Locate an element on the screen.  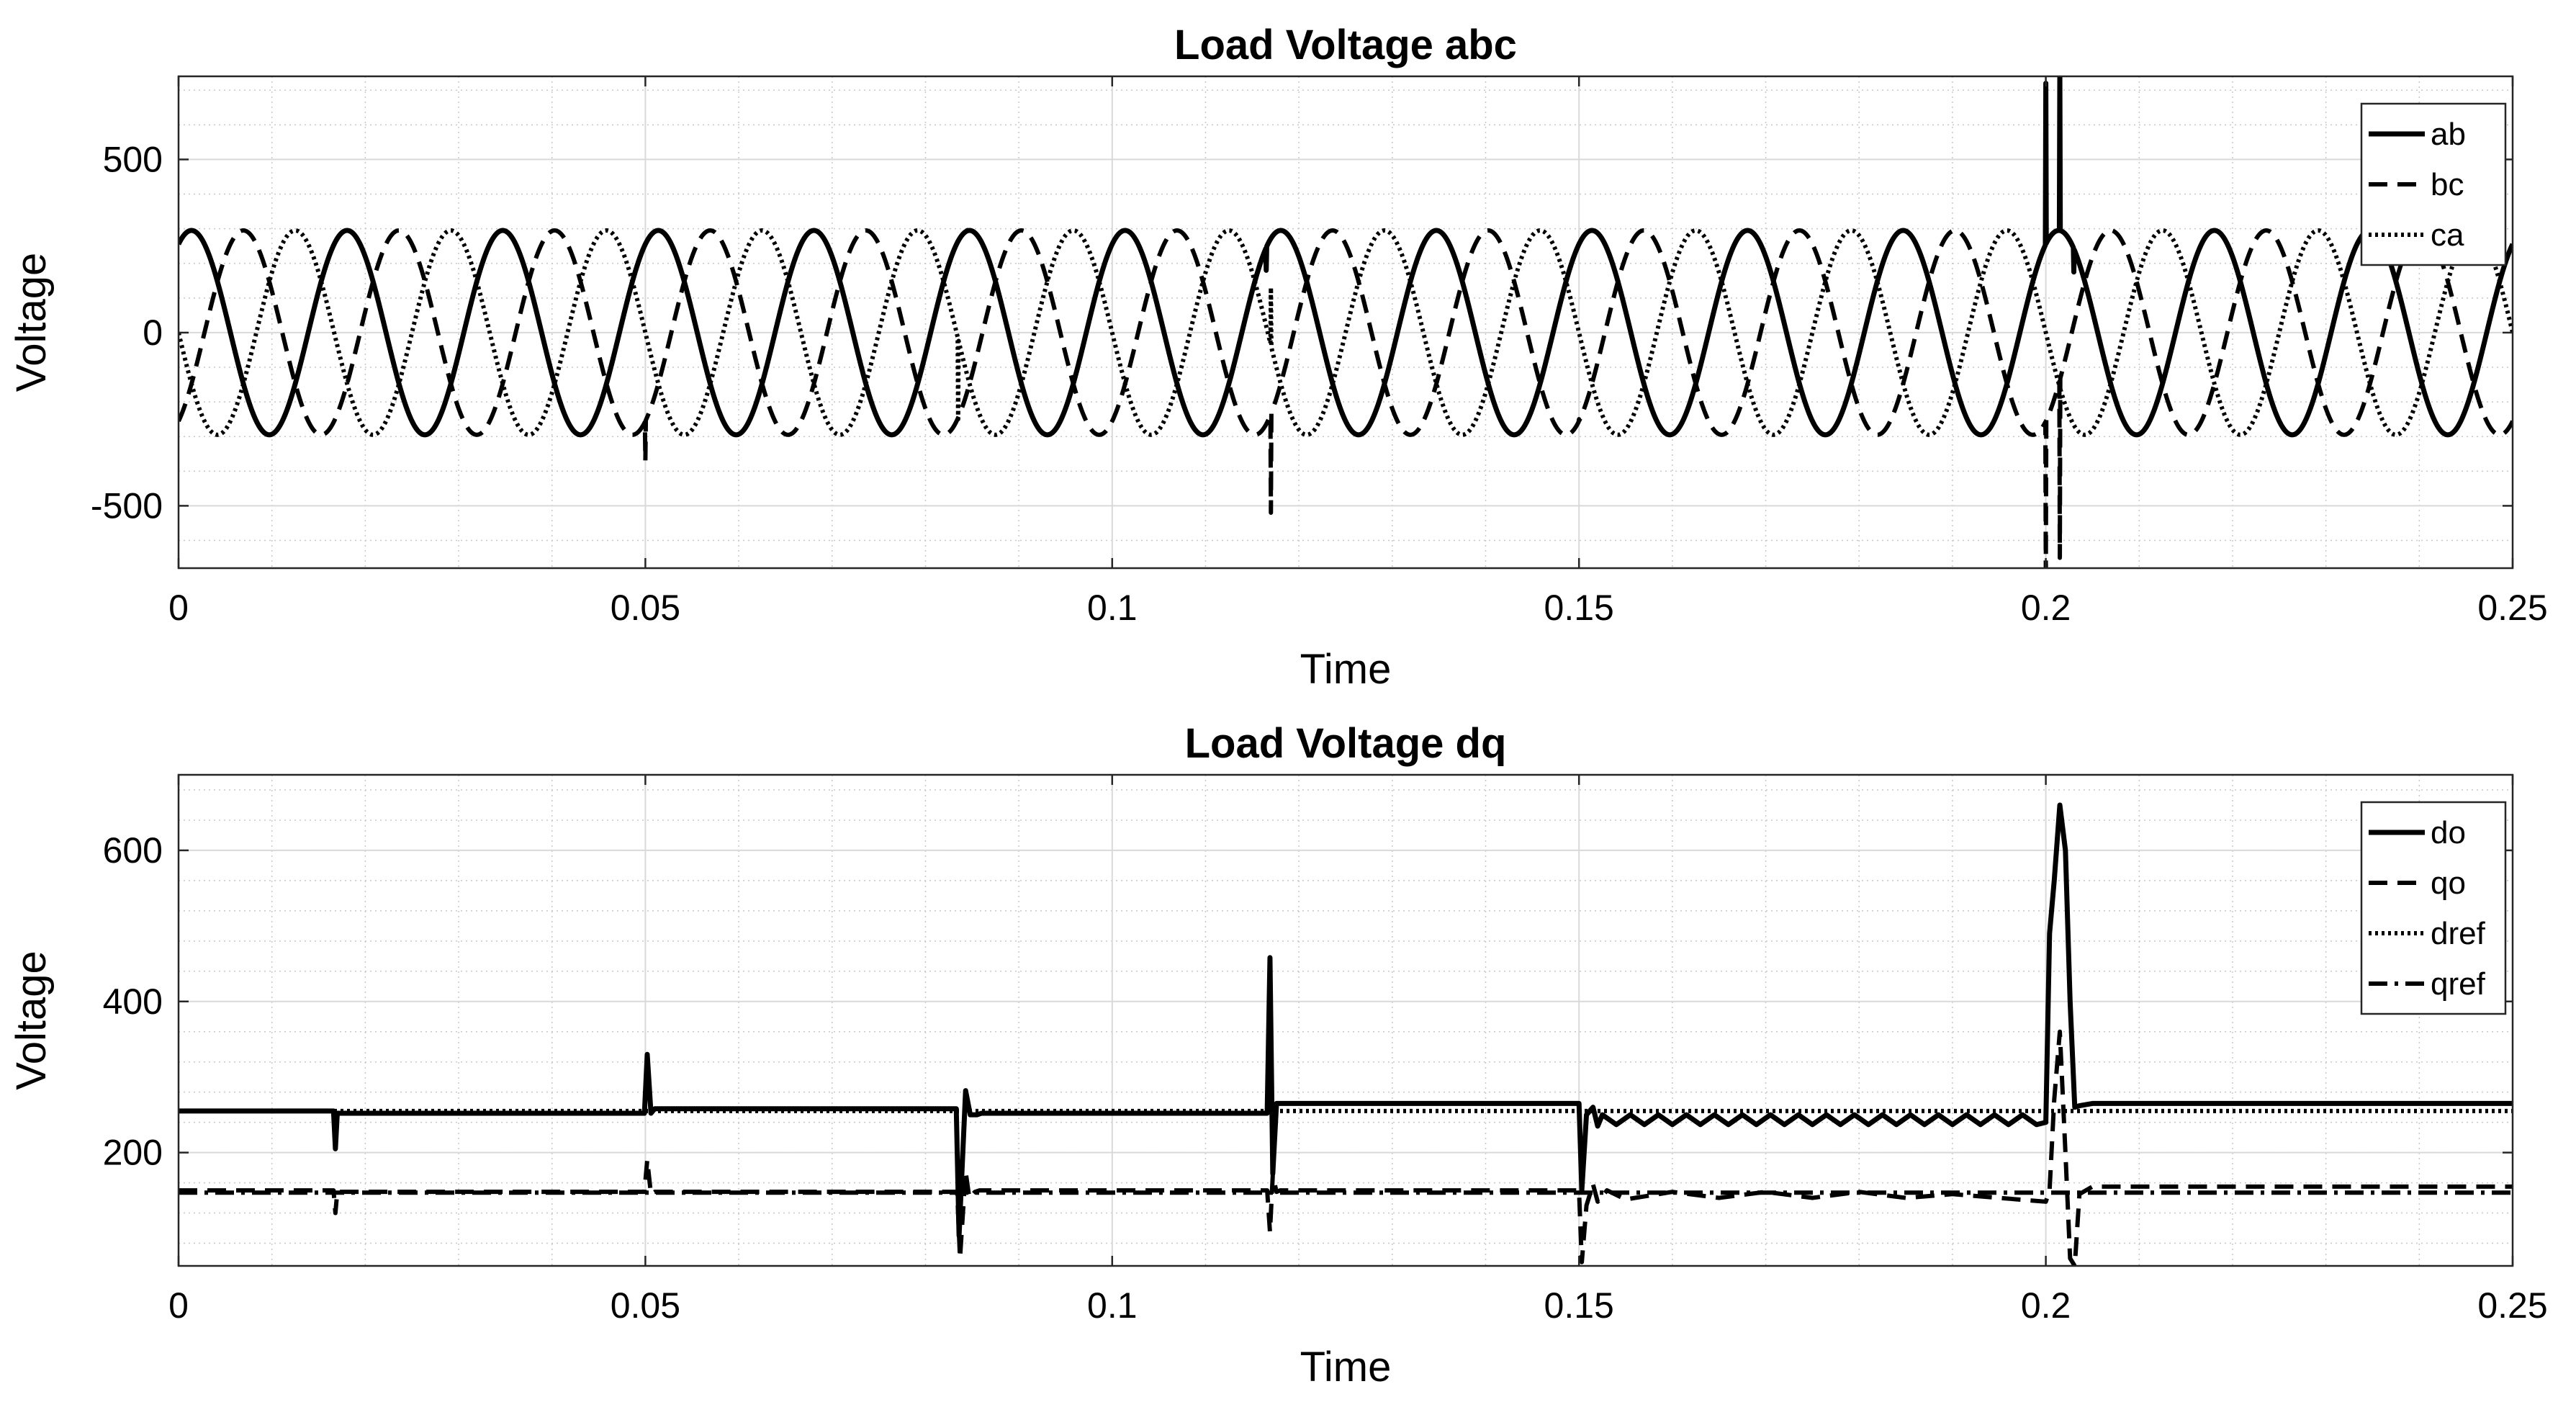
y-tick-label: 0 is located at coordinates (153, 333).